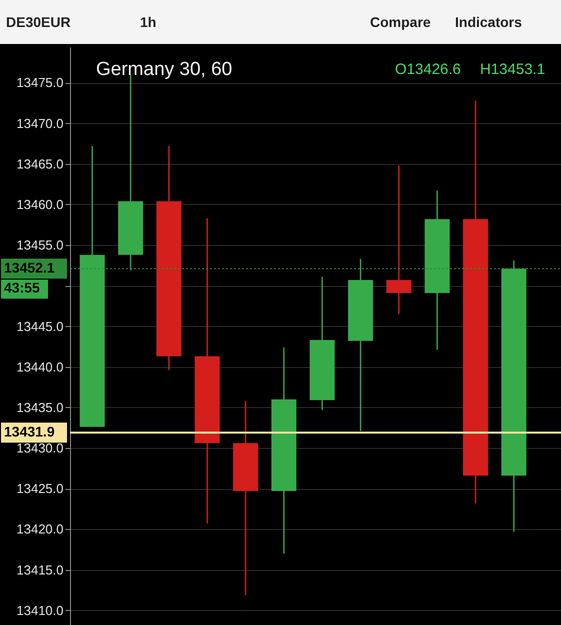 Image resolution: width=561 pixels, height=625 pixels. What do you see at coordinates (513, 69) in the screenshot?
I see `annotation: H13453.1` at bounding box center [513, 69].